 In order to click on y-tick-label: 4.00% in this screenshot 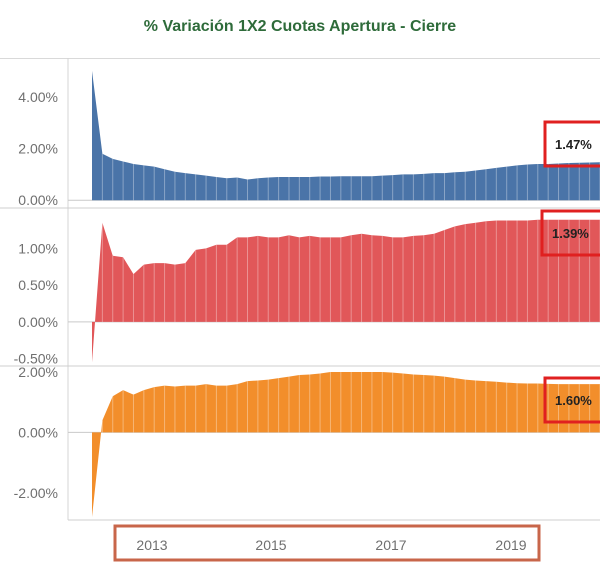, I will do `click(38, 97)`.